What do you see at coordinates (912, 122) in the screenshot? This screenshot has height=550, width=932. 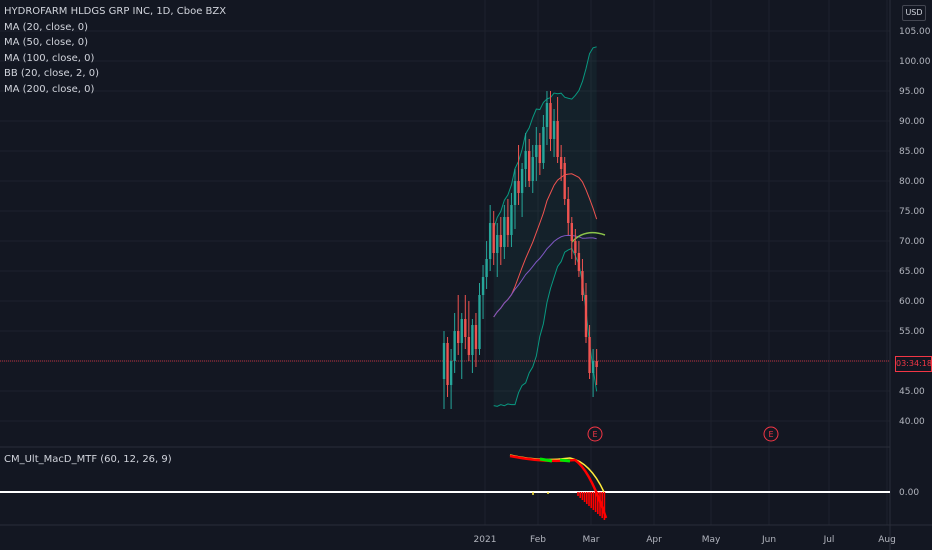 I see `y-tick-label: 90.00` at bounding box center [912, 122].